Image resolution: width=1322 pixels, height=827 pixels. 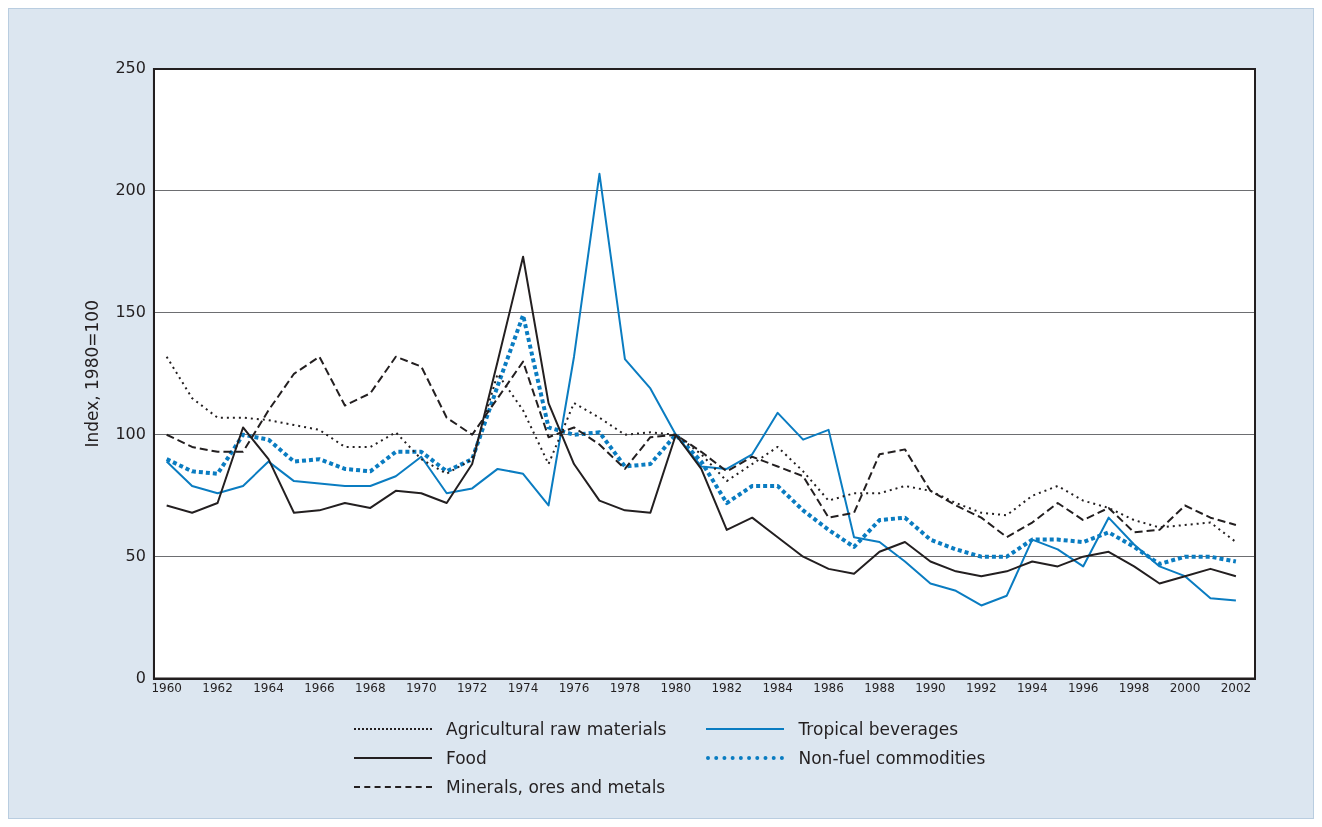 What do you see at coordinates (878, 728) in the screenshot?
I see `legend-label: Tropical beverages` at bounding box center [878, 728].